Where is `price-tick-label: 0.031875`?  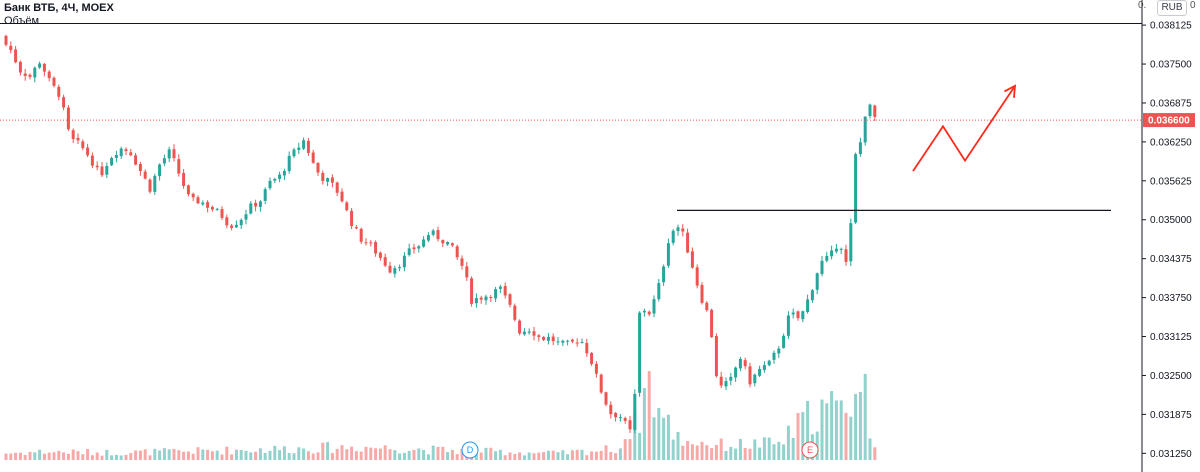
price-tick-label: 0.031875 is located at coordinates (1171, 415).